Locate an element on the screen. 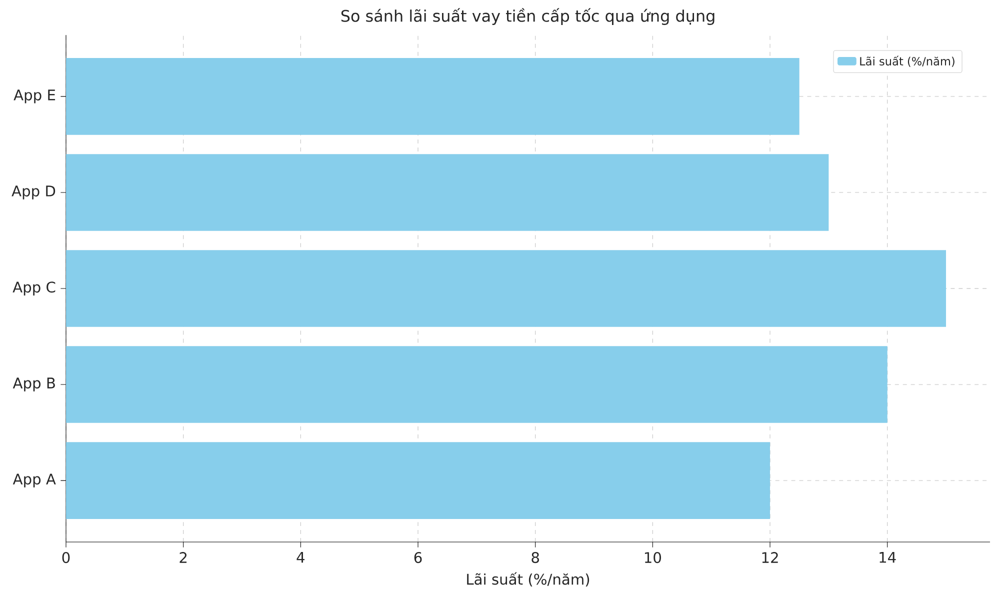 Image resolution: width=1000 pixels, height=596 pixels. x-tick-label: 4 is located at coordinates (300, 557).